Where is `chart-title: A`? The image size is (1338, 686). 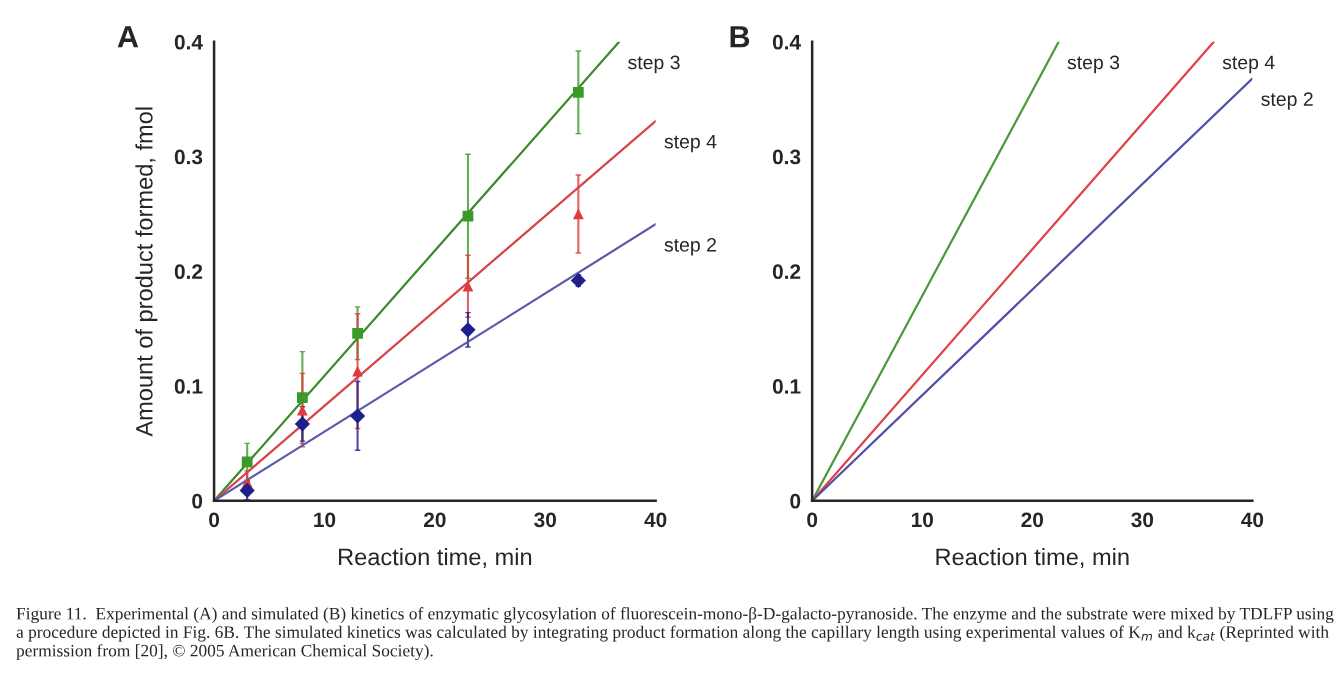 chart-title: A is located at coordinates (128, 37).